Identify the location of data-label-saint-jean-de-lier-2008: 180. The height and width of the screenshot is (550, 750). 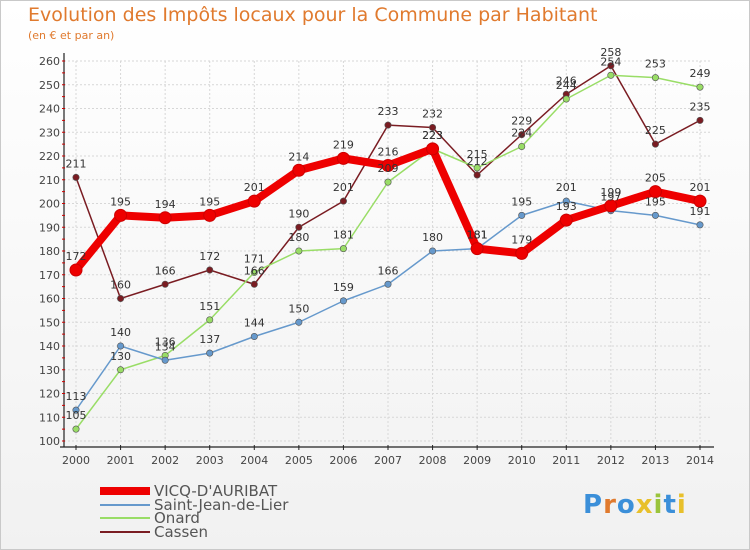
(432, 237).